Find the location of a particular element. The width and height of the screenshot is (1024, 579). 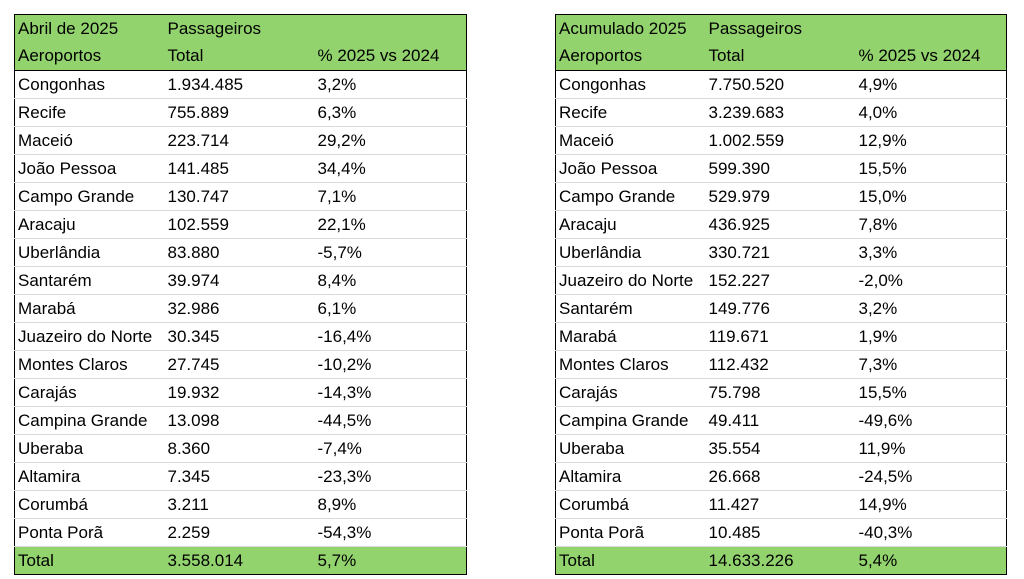

airport-name-cell: Congonhas is located at coordinates (89, 84).